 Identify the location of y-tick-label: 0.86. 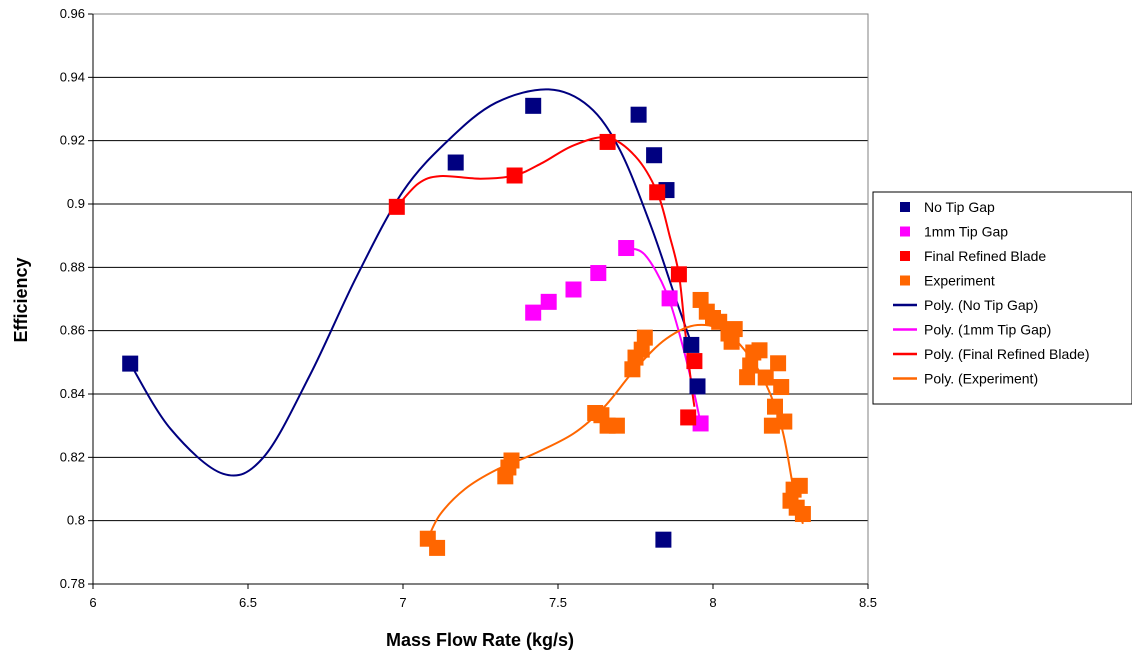
(72, 330).